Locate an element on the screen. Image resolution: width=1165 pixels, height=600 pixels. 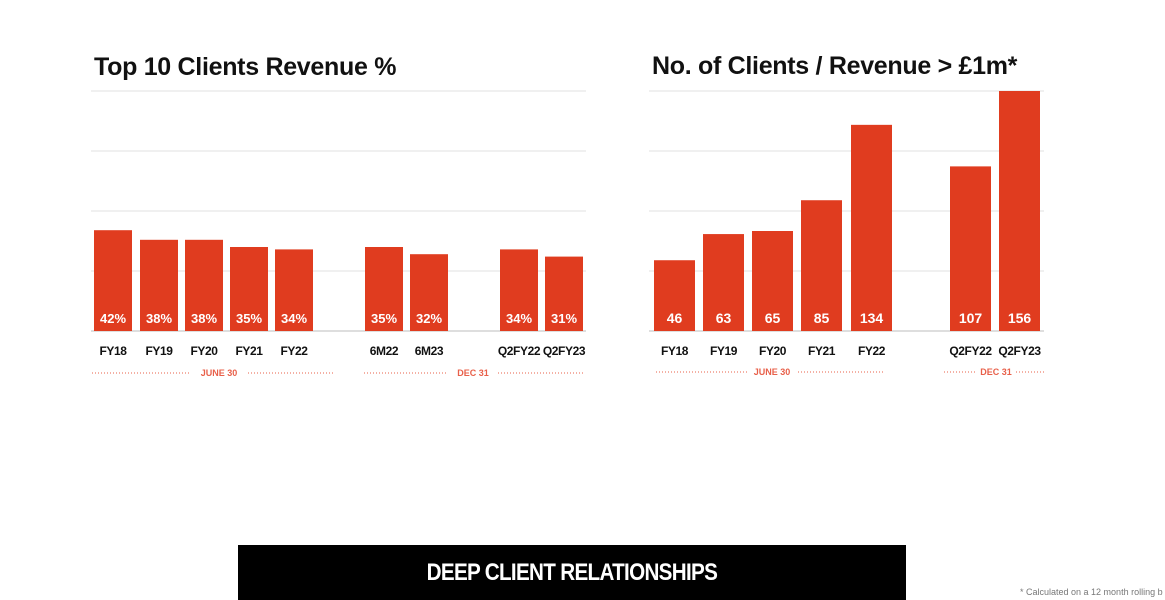
left-bar-fy19 is located at coordinates (159, 285).